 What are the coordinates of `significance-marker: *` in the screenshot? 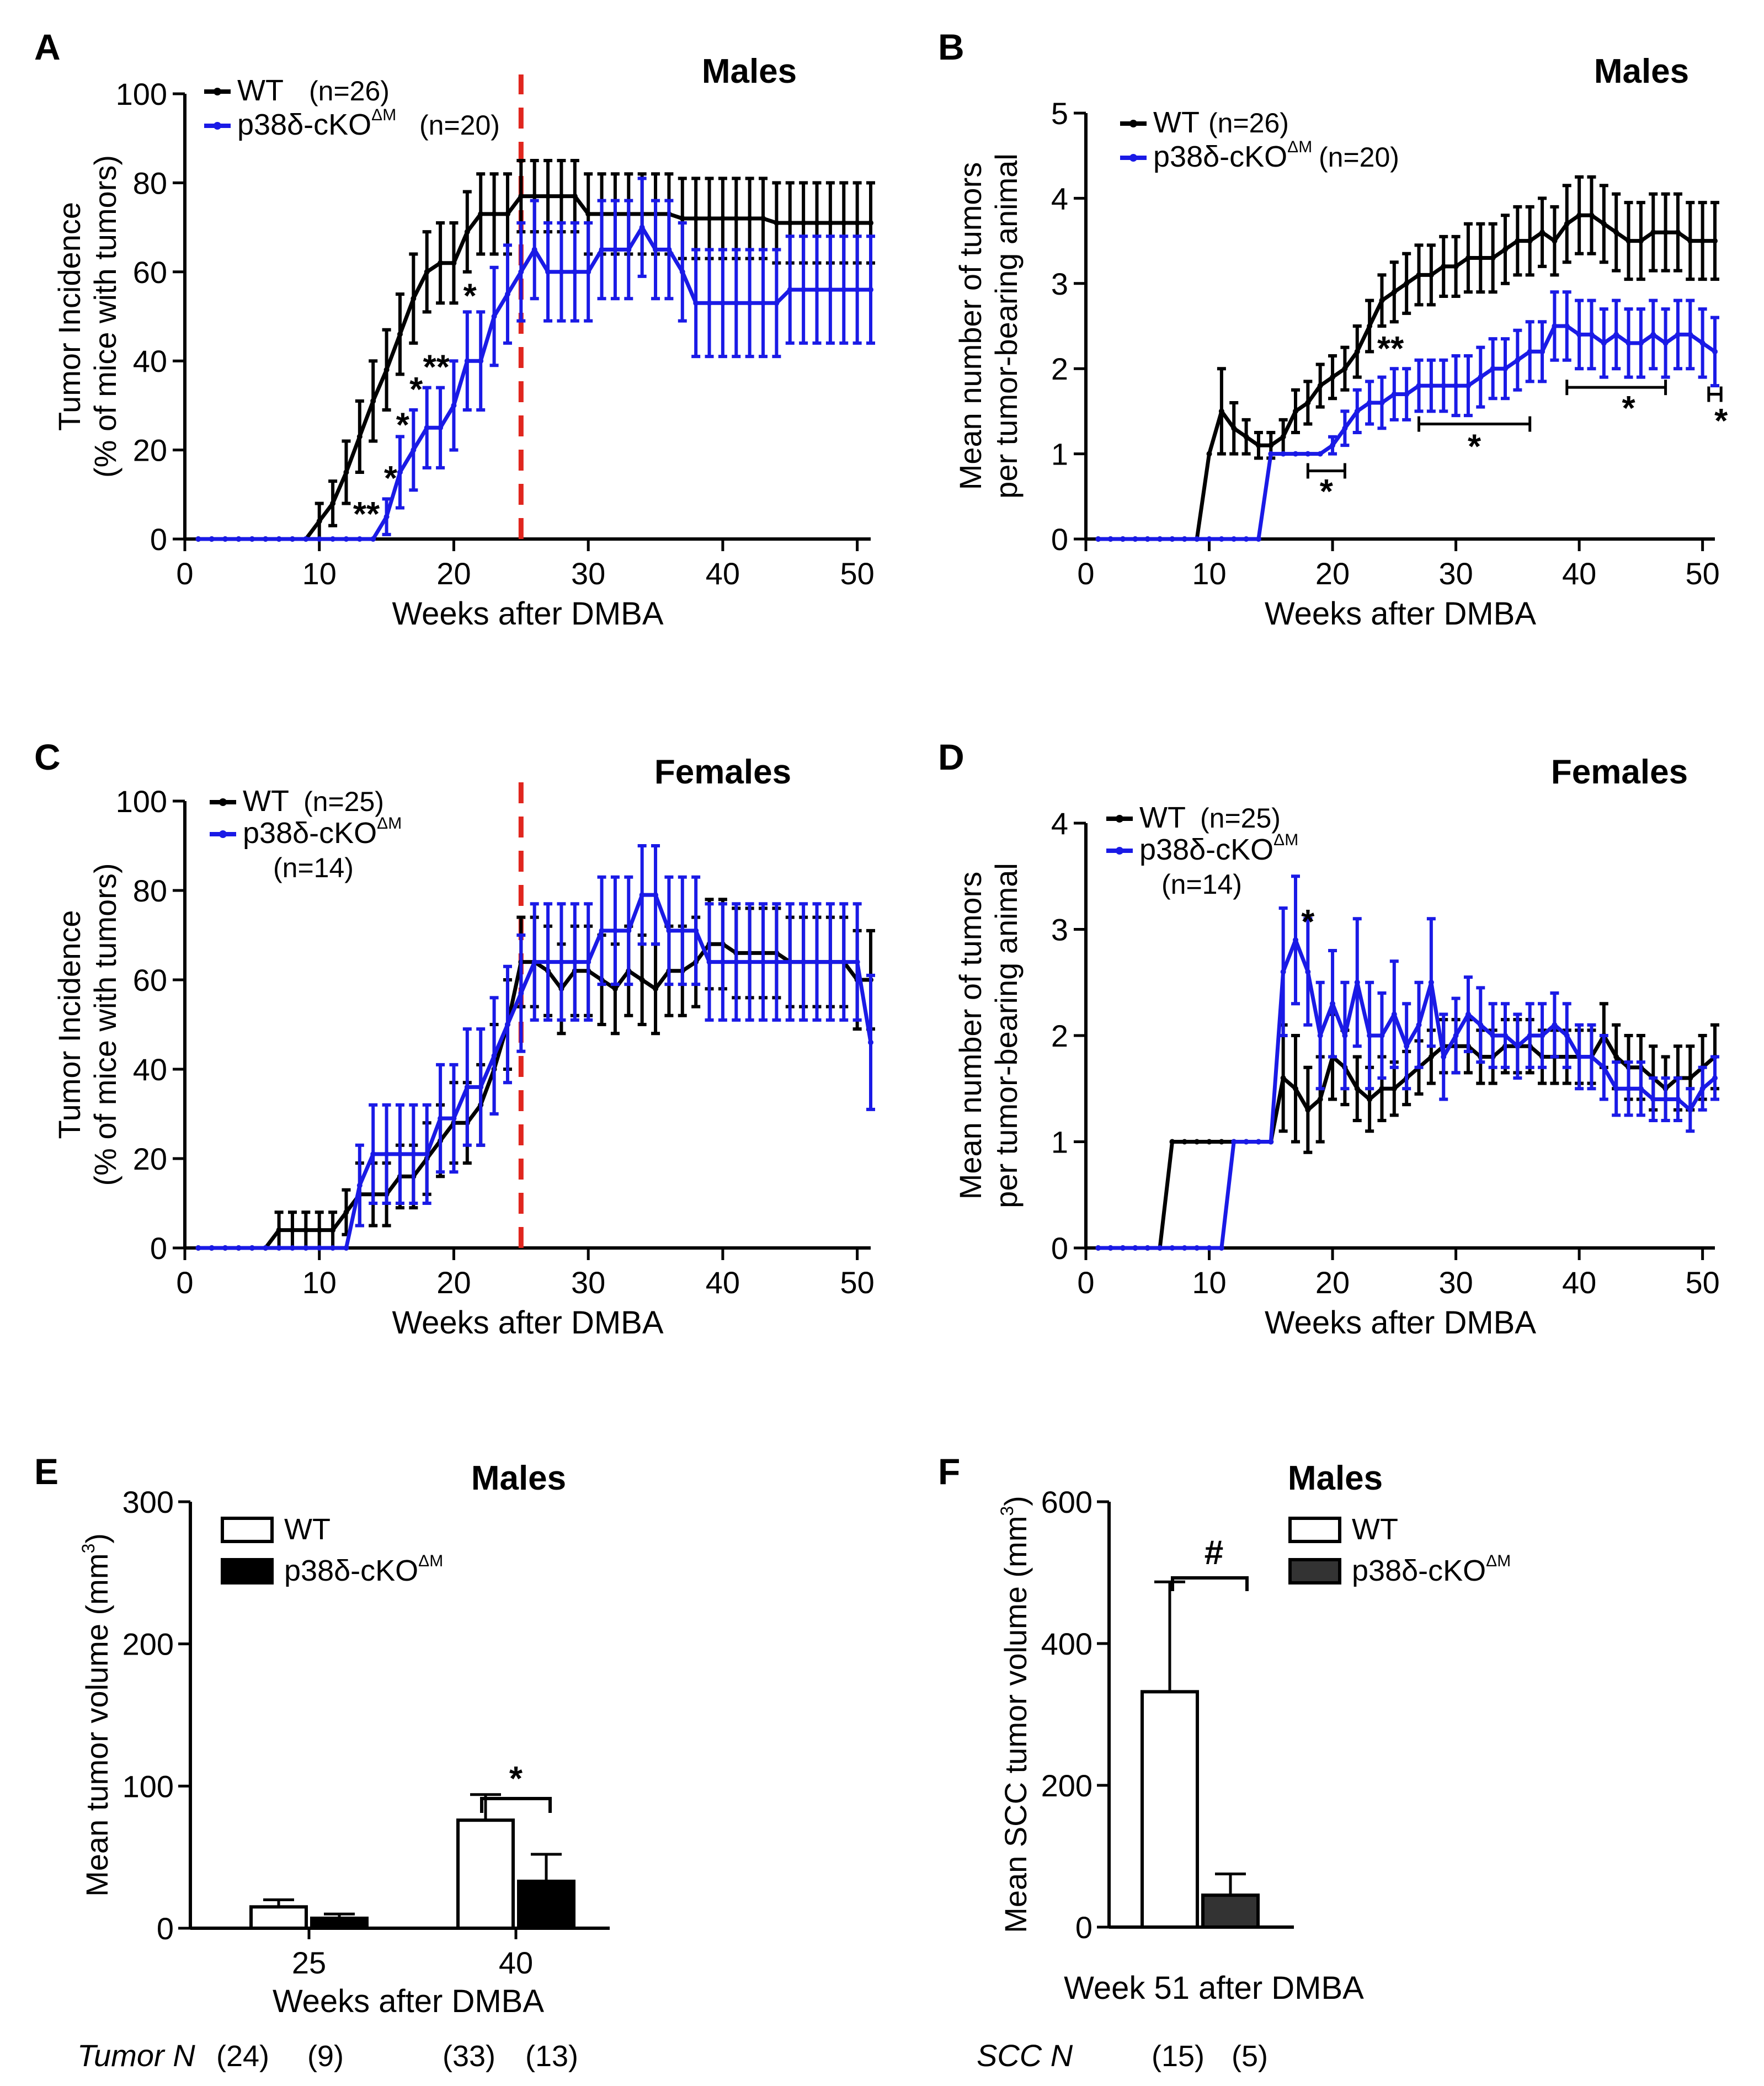 It's located at (1327, 492).